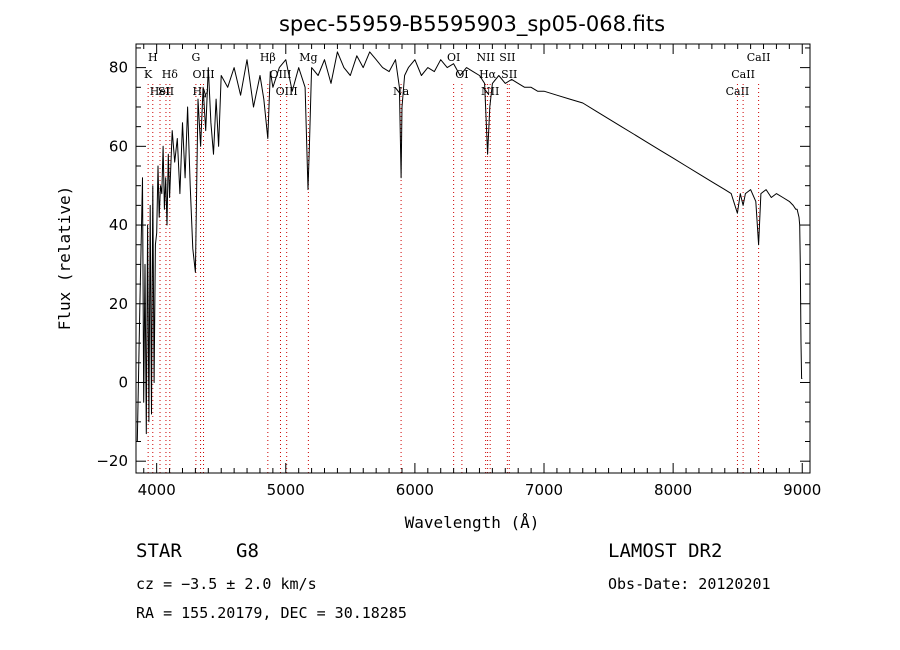 The height and width of the screenshot is (650, 900). Describe the element at coordinates (148, 74) in the screenshot. I see `annotation-label-0: K` at that location.